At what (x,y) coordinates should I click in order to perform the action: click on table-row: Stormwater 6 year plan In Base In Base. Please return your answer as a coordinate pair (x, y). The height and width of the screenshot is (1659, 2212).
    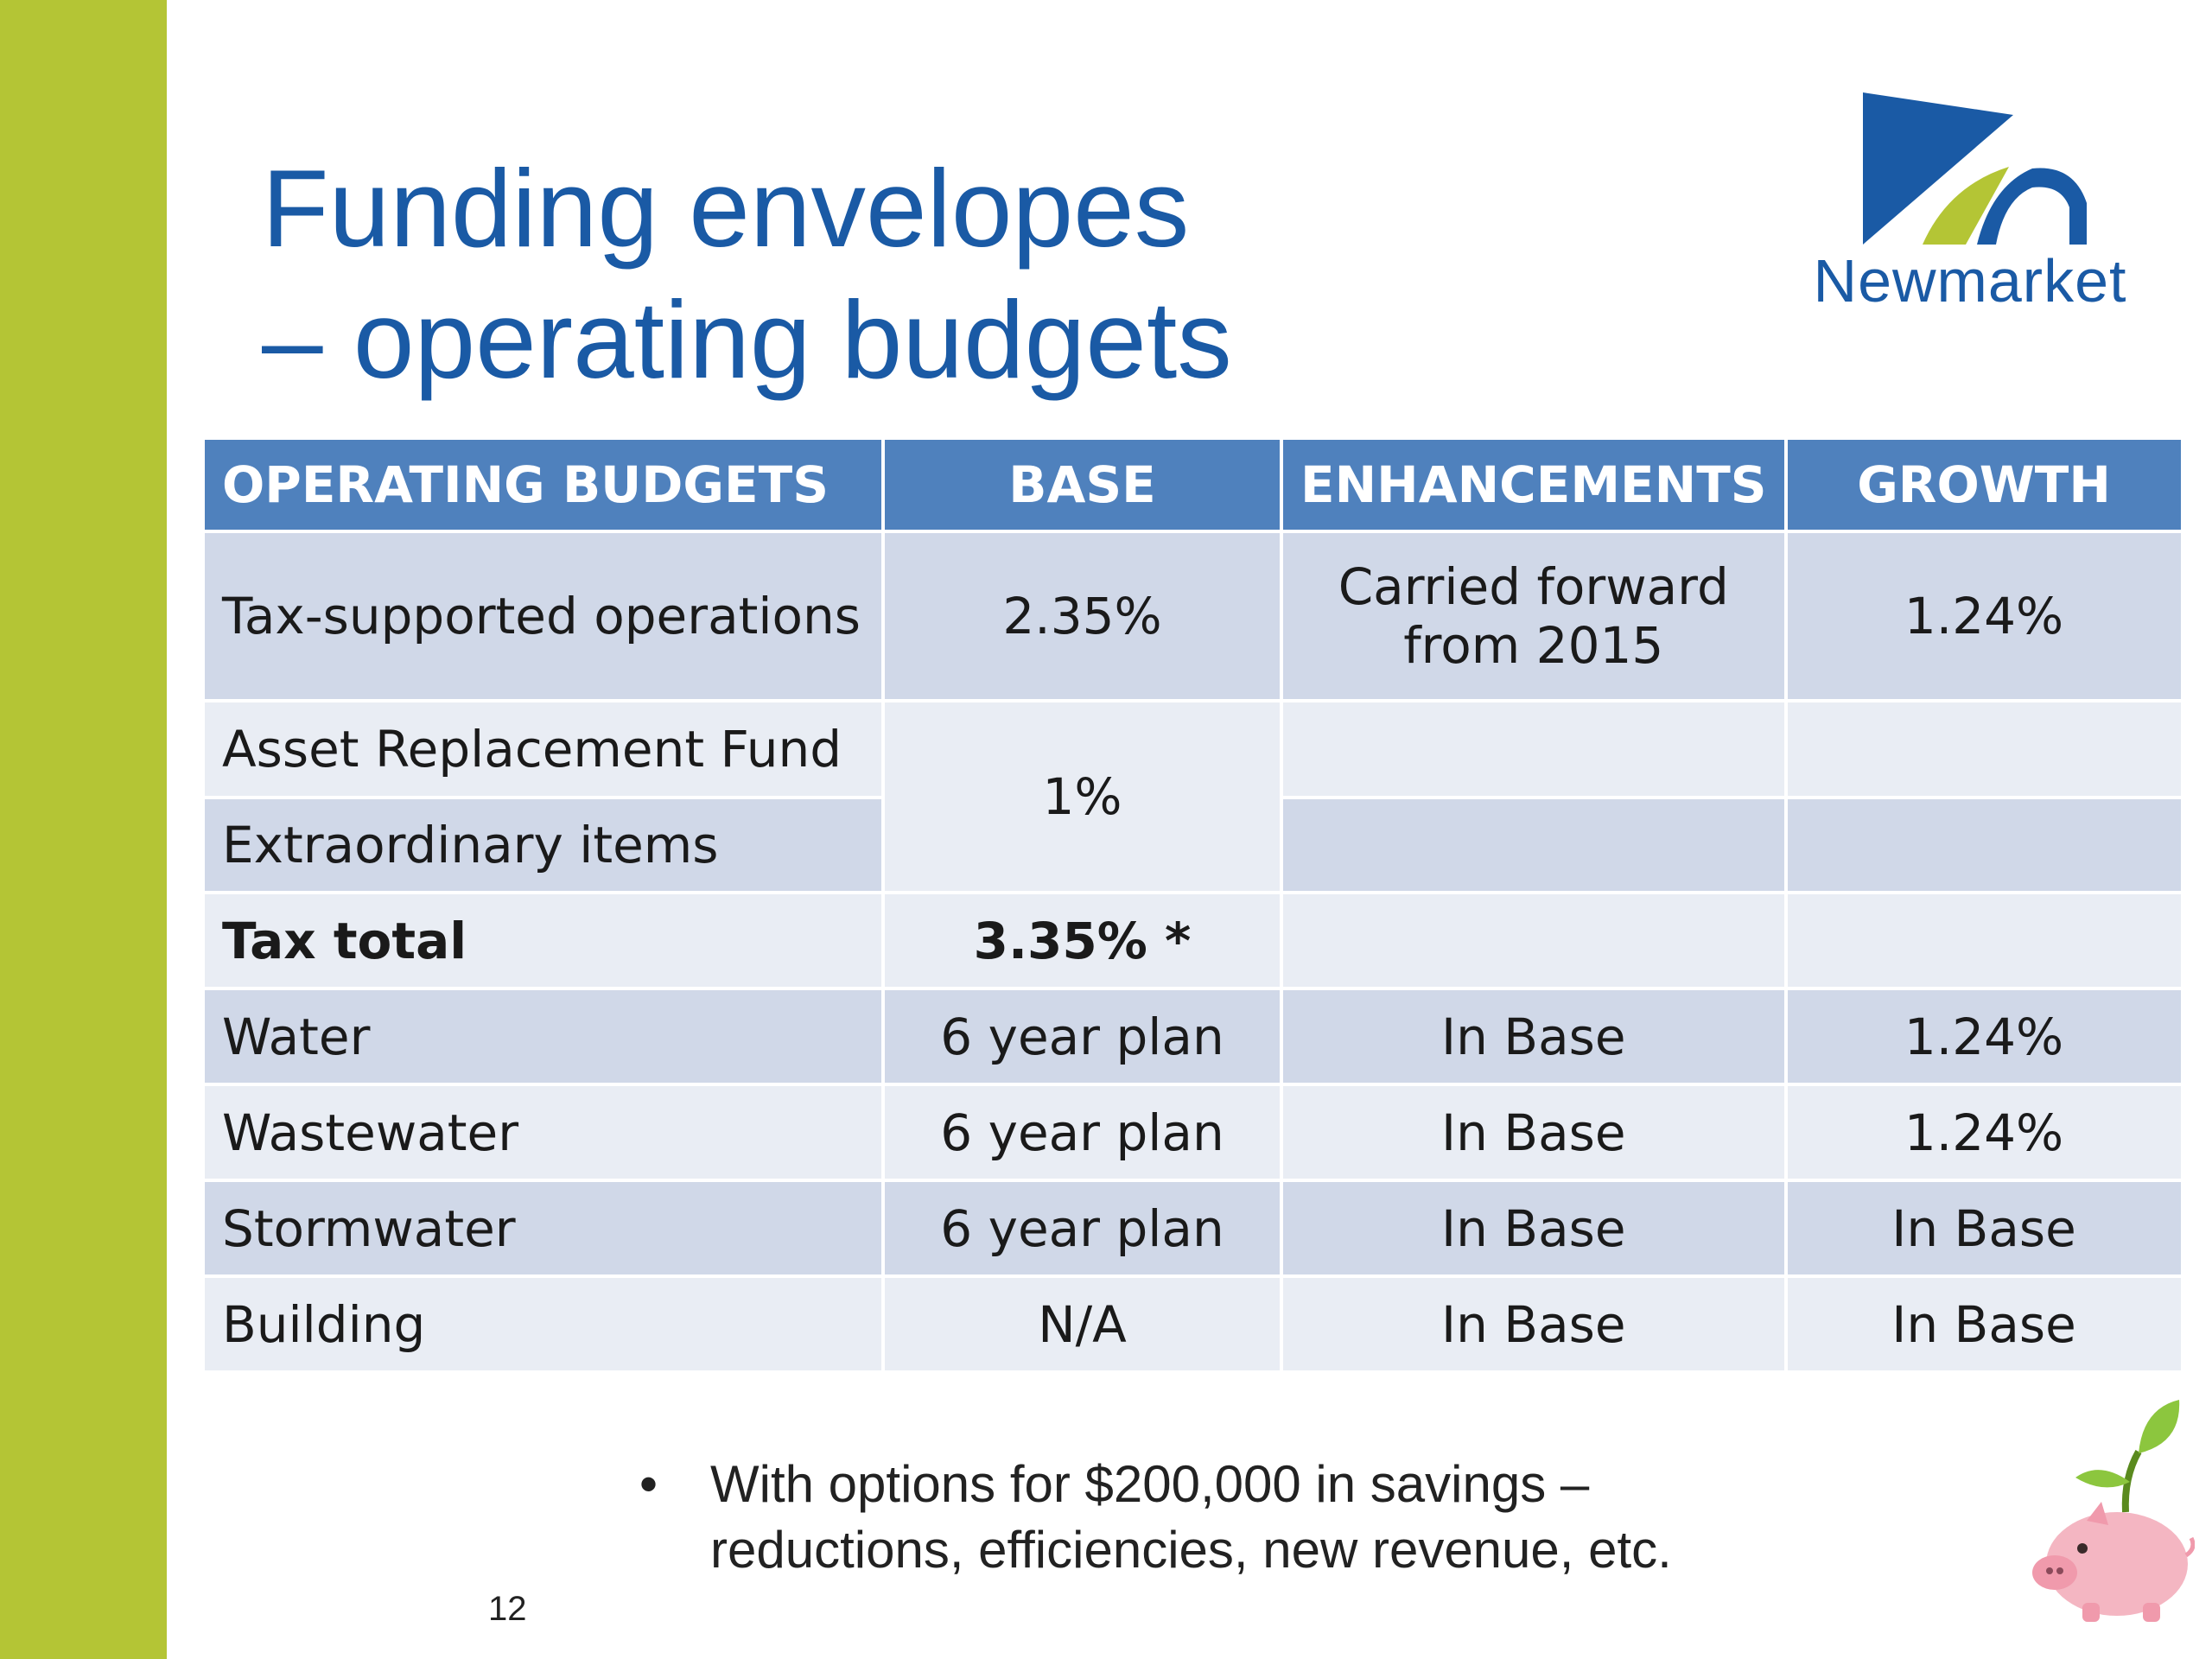
    Looking at the image, I should click on (1192, 1228).